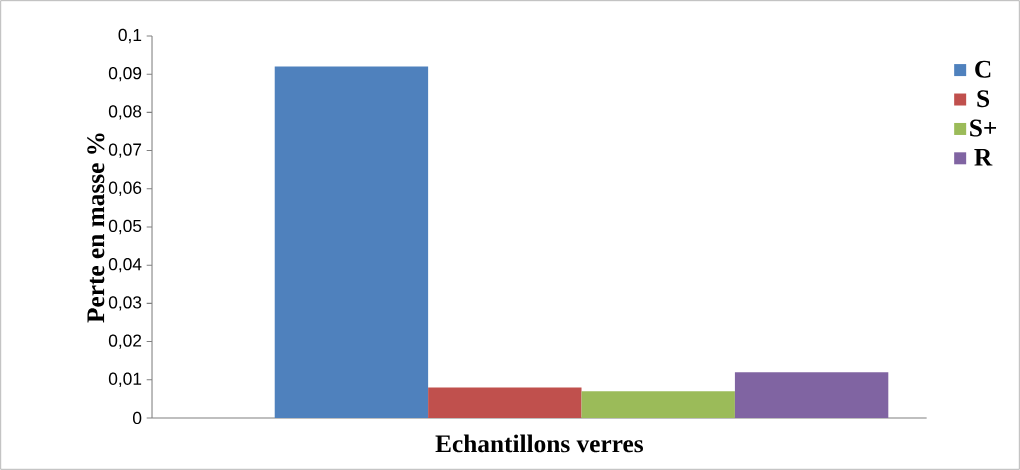 The width and height of the screenshot is (1020, 470). What do you see at coordinates (983, 157) in the screenshot?
I see `legend-label: R` at bounding box center [983, 157].